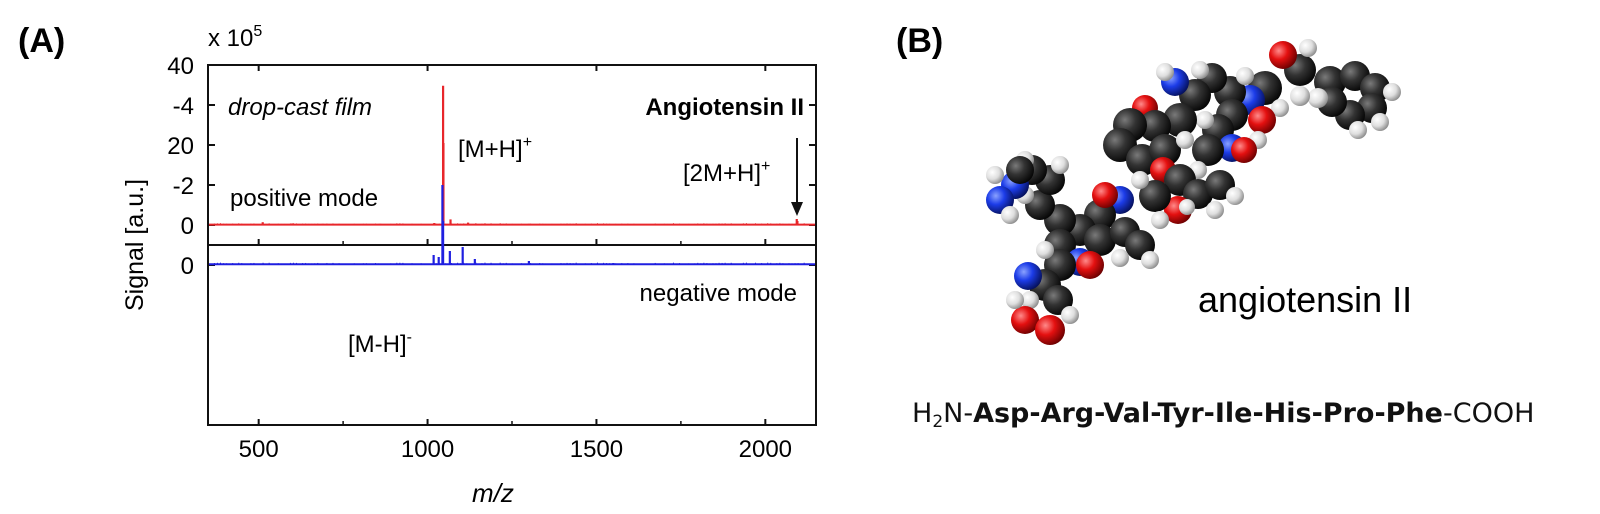  What do you see at coordinates (235, 37) in the screenshot?
I see `y-multiplier: x 105` at bounding box center [235, 37].